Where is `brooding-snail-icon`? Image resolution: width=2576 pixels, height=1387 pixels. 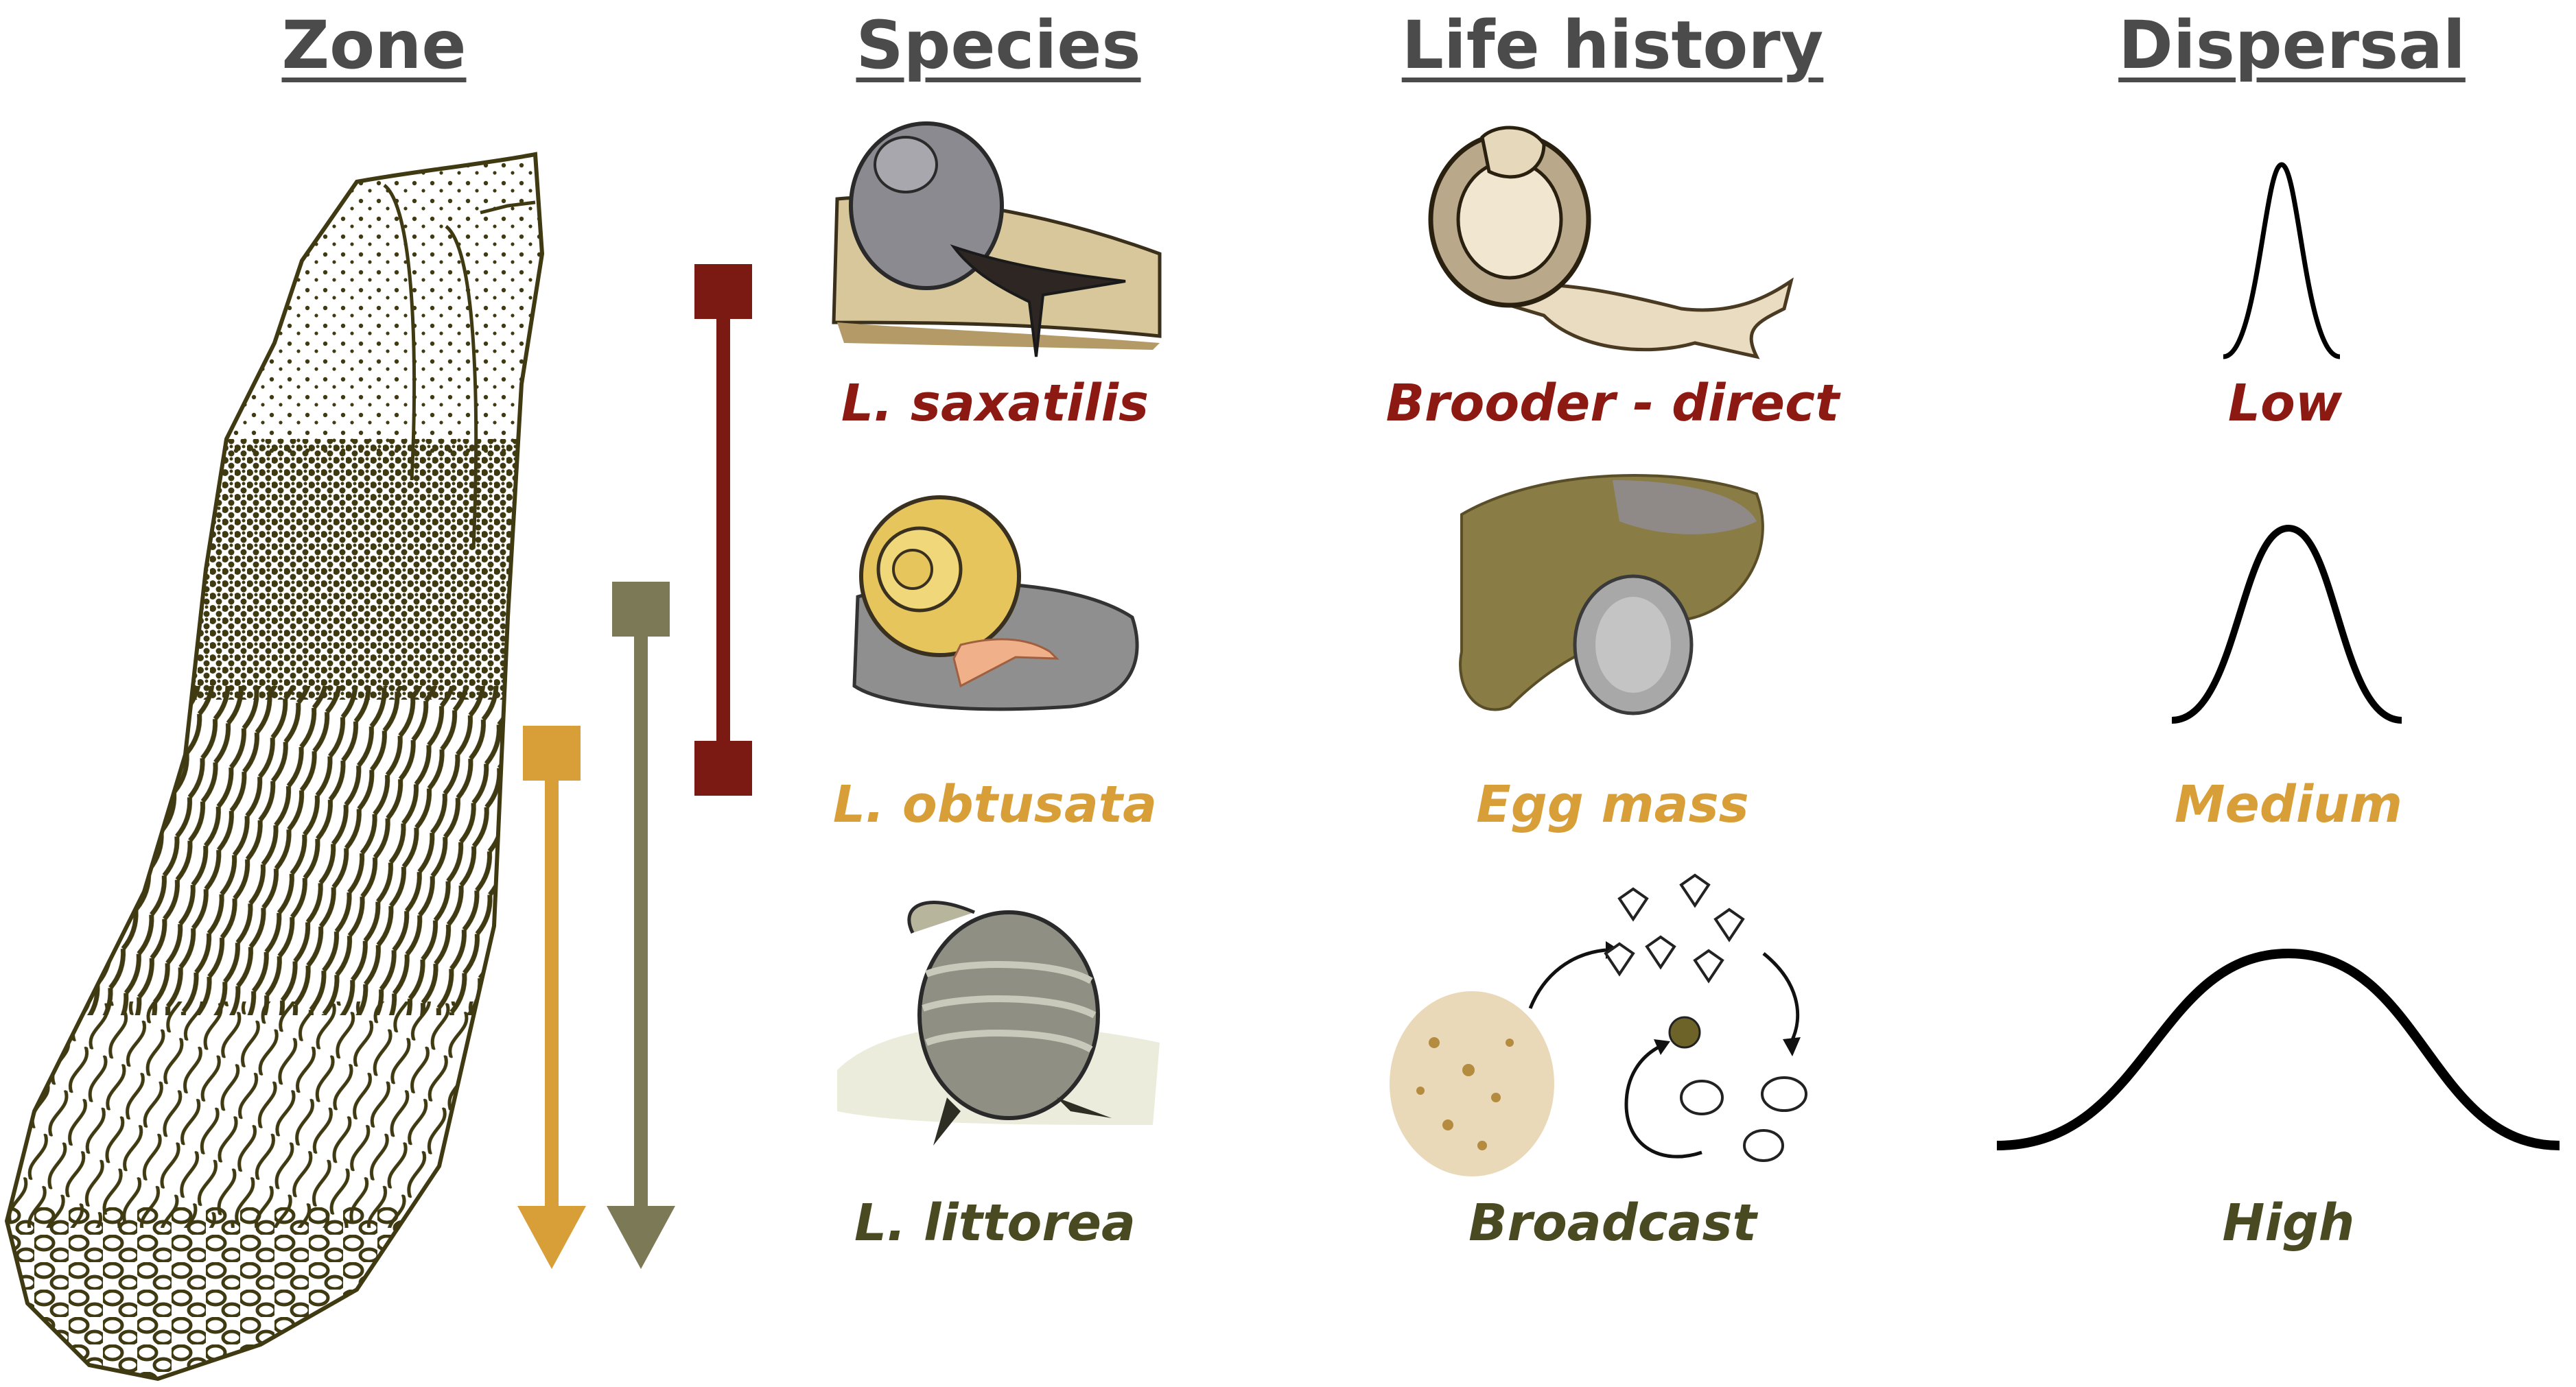 brooding-snail-icon is located at coordinates (1611, 243).